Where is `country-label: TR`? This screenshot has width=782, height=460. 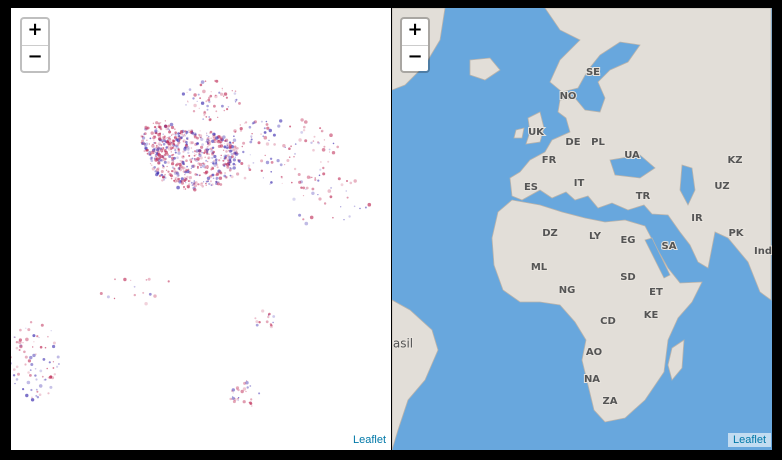
country-label: TR is located at coordinates (643, 196).